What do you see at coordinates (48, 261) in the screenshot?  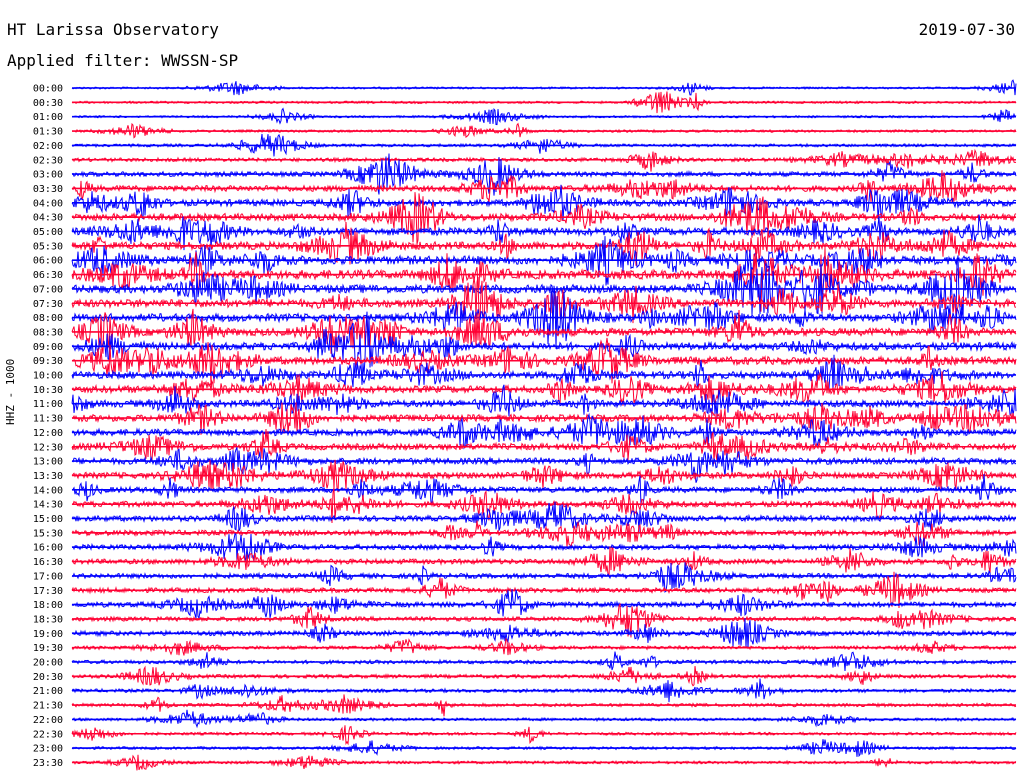 I see `hour-label: 06:00` at bounding box center [48, 261].